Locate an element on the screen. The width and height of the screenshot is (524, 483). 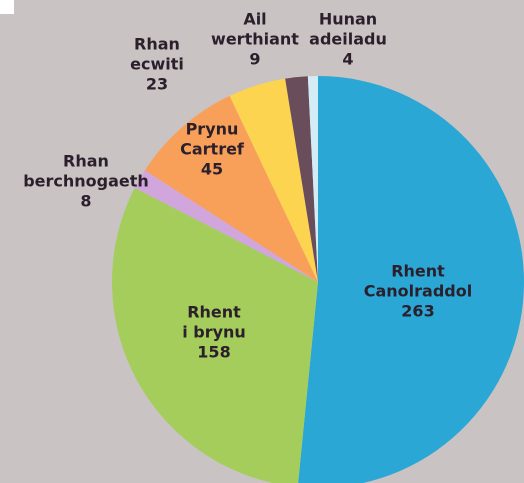
slice-value: 4 is located at coordinates (347, 59).